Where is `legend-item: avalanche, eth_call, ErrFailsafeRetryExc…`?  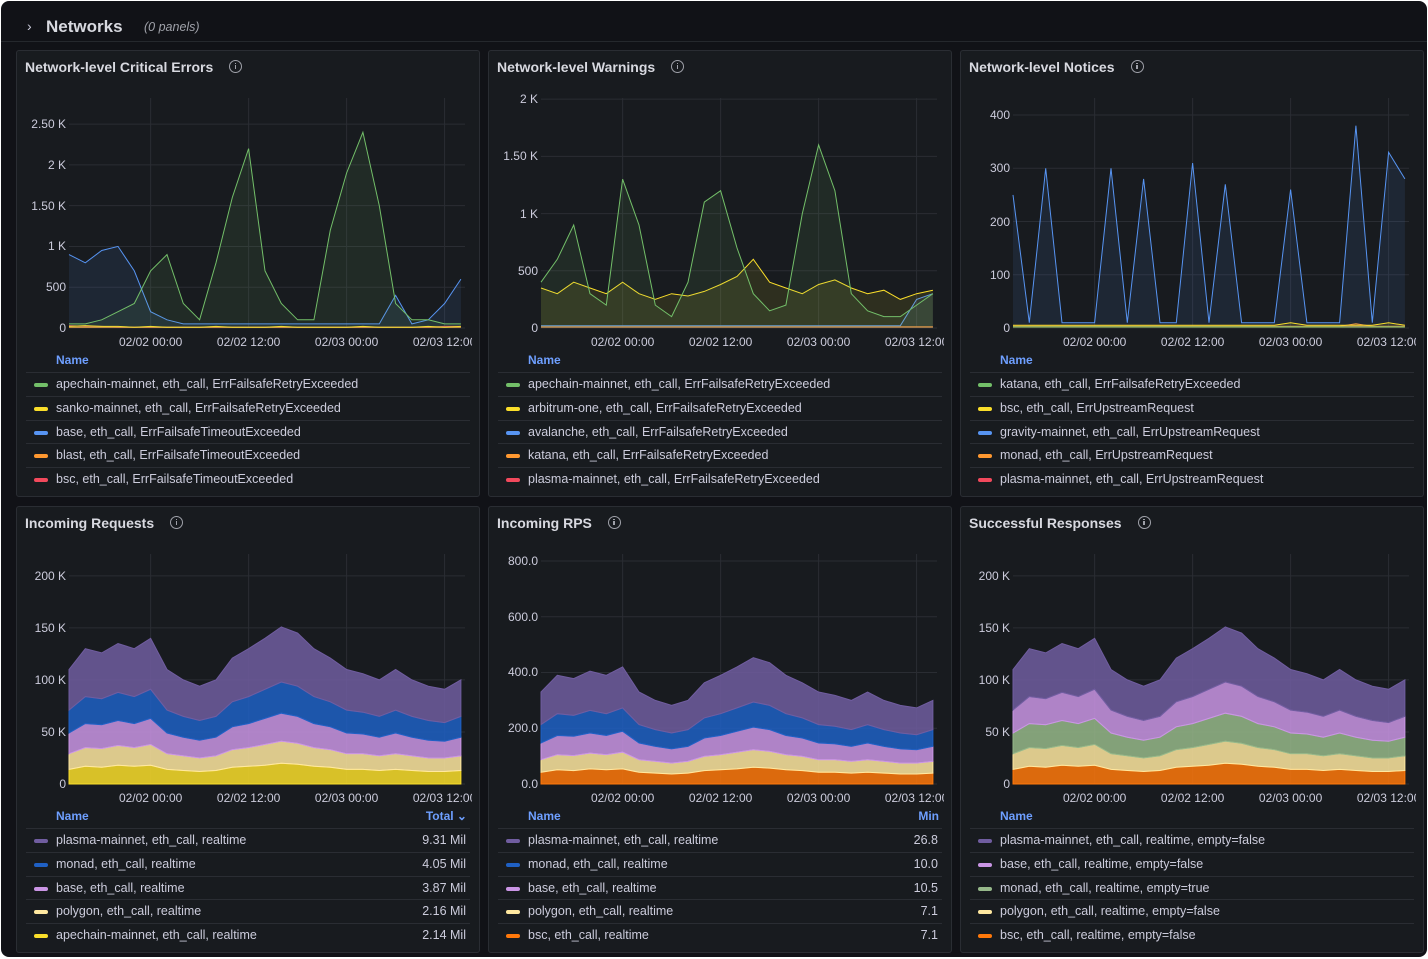 legend-item: avalanche, eth_call, ErrFailsafeRetryExc… is located at coordinates (720, 431).